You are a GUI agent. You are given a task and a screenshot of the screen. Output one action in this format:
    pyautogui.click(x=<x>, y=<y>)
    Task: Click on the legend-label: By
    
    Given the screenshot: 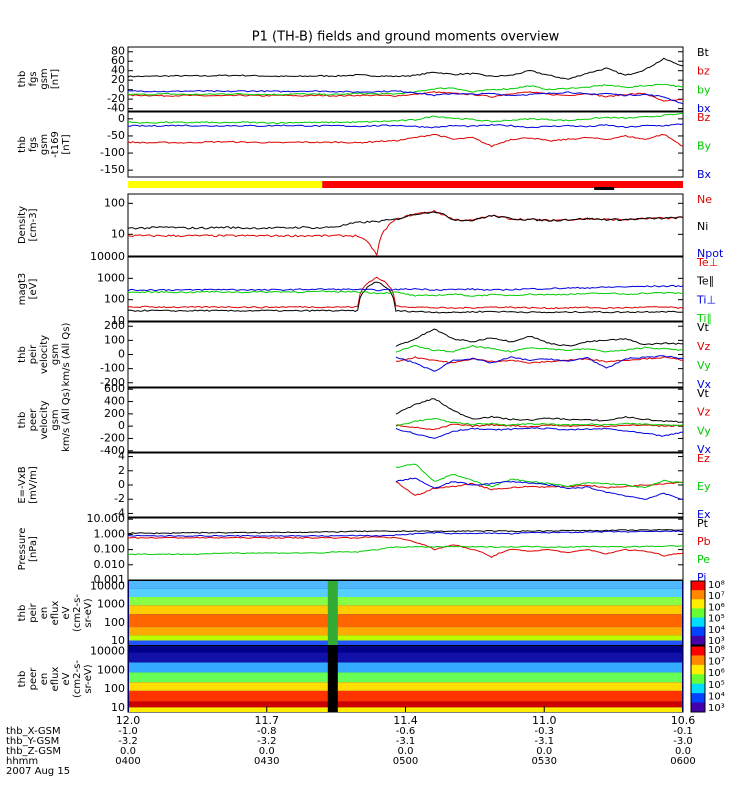 What is the action you would take?
    pyautogui.click(x=704, y=146)
    